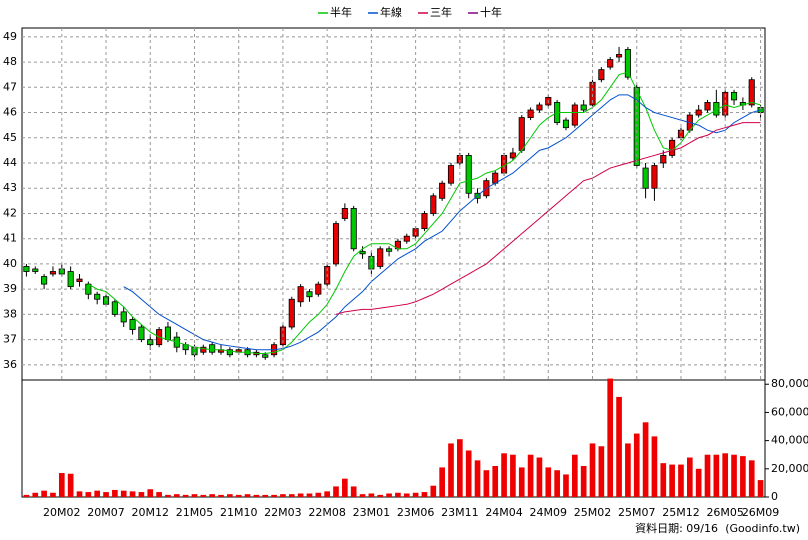 Image resolution: width=808 pixels, height=540 pixels. Describe the element at coordinates (10, 313) in the screenshot. I see `y-tick-label: 38` at that location.